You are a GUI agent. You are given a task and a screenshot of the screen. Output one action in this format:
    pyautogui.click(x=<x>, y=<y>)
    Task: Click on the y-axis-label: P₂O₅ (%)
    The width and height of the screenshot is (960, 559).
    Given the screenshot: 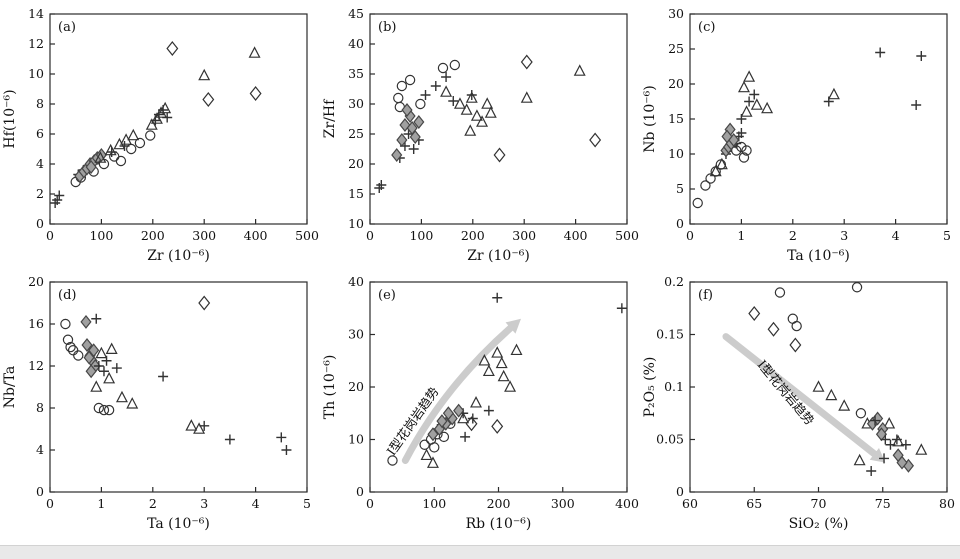 What is the action you would take?
    pyautogui.click(x=650, y=387)
    